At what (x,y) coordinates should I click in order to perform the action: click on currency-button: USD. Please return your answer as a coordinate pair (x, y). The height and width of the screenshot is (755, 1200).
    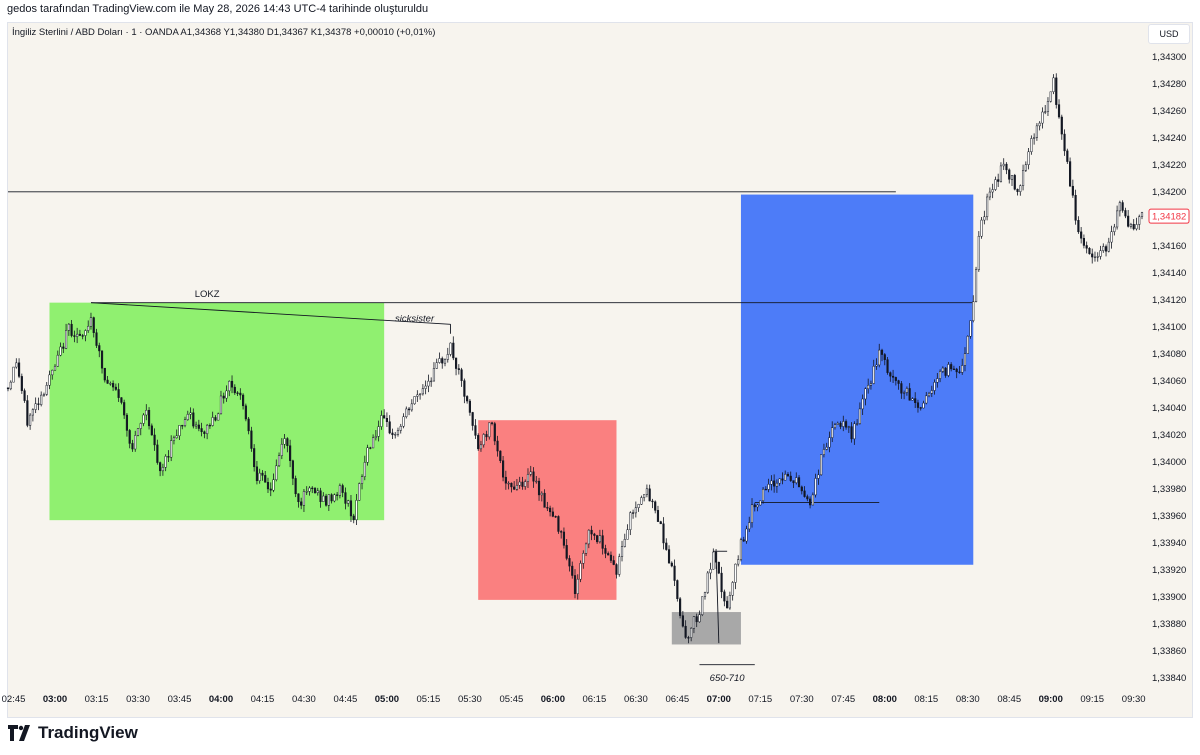
    Looking at the image, I should click on (1169, 34).